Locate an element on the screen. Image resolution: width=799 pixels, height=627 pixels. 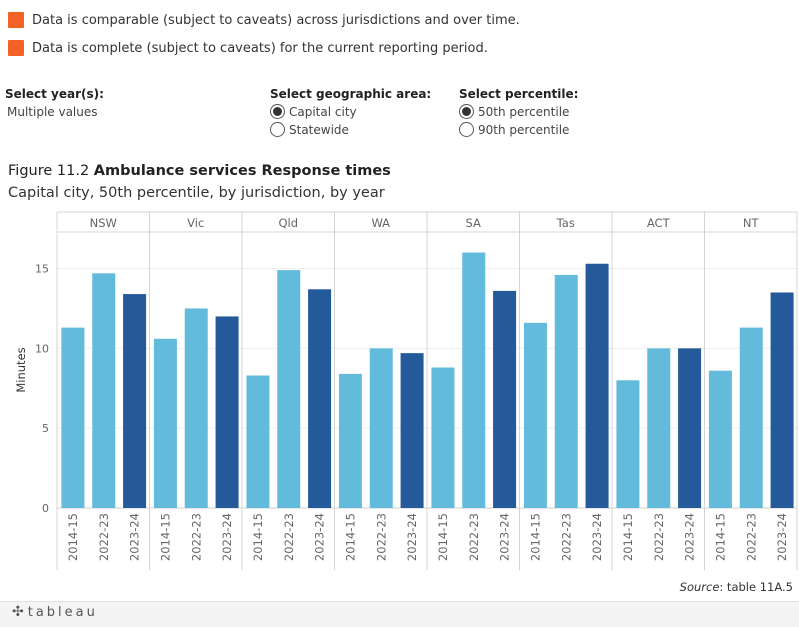
radio-50th-percentile: 50th percentile is located at coordinates (514, 111).